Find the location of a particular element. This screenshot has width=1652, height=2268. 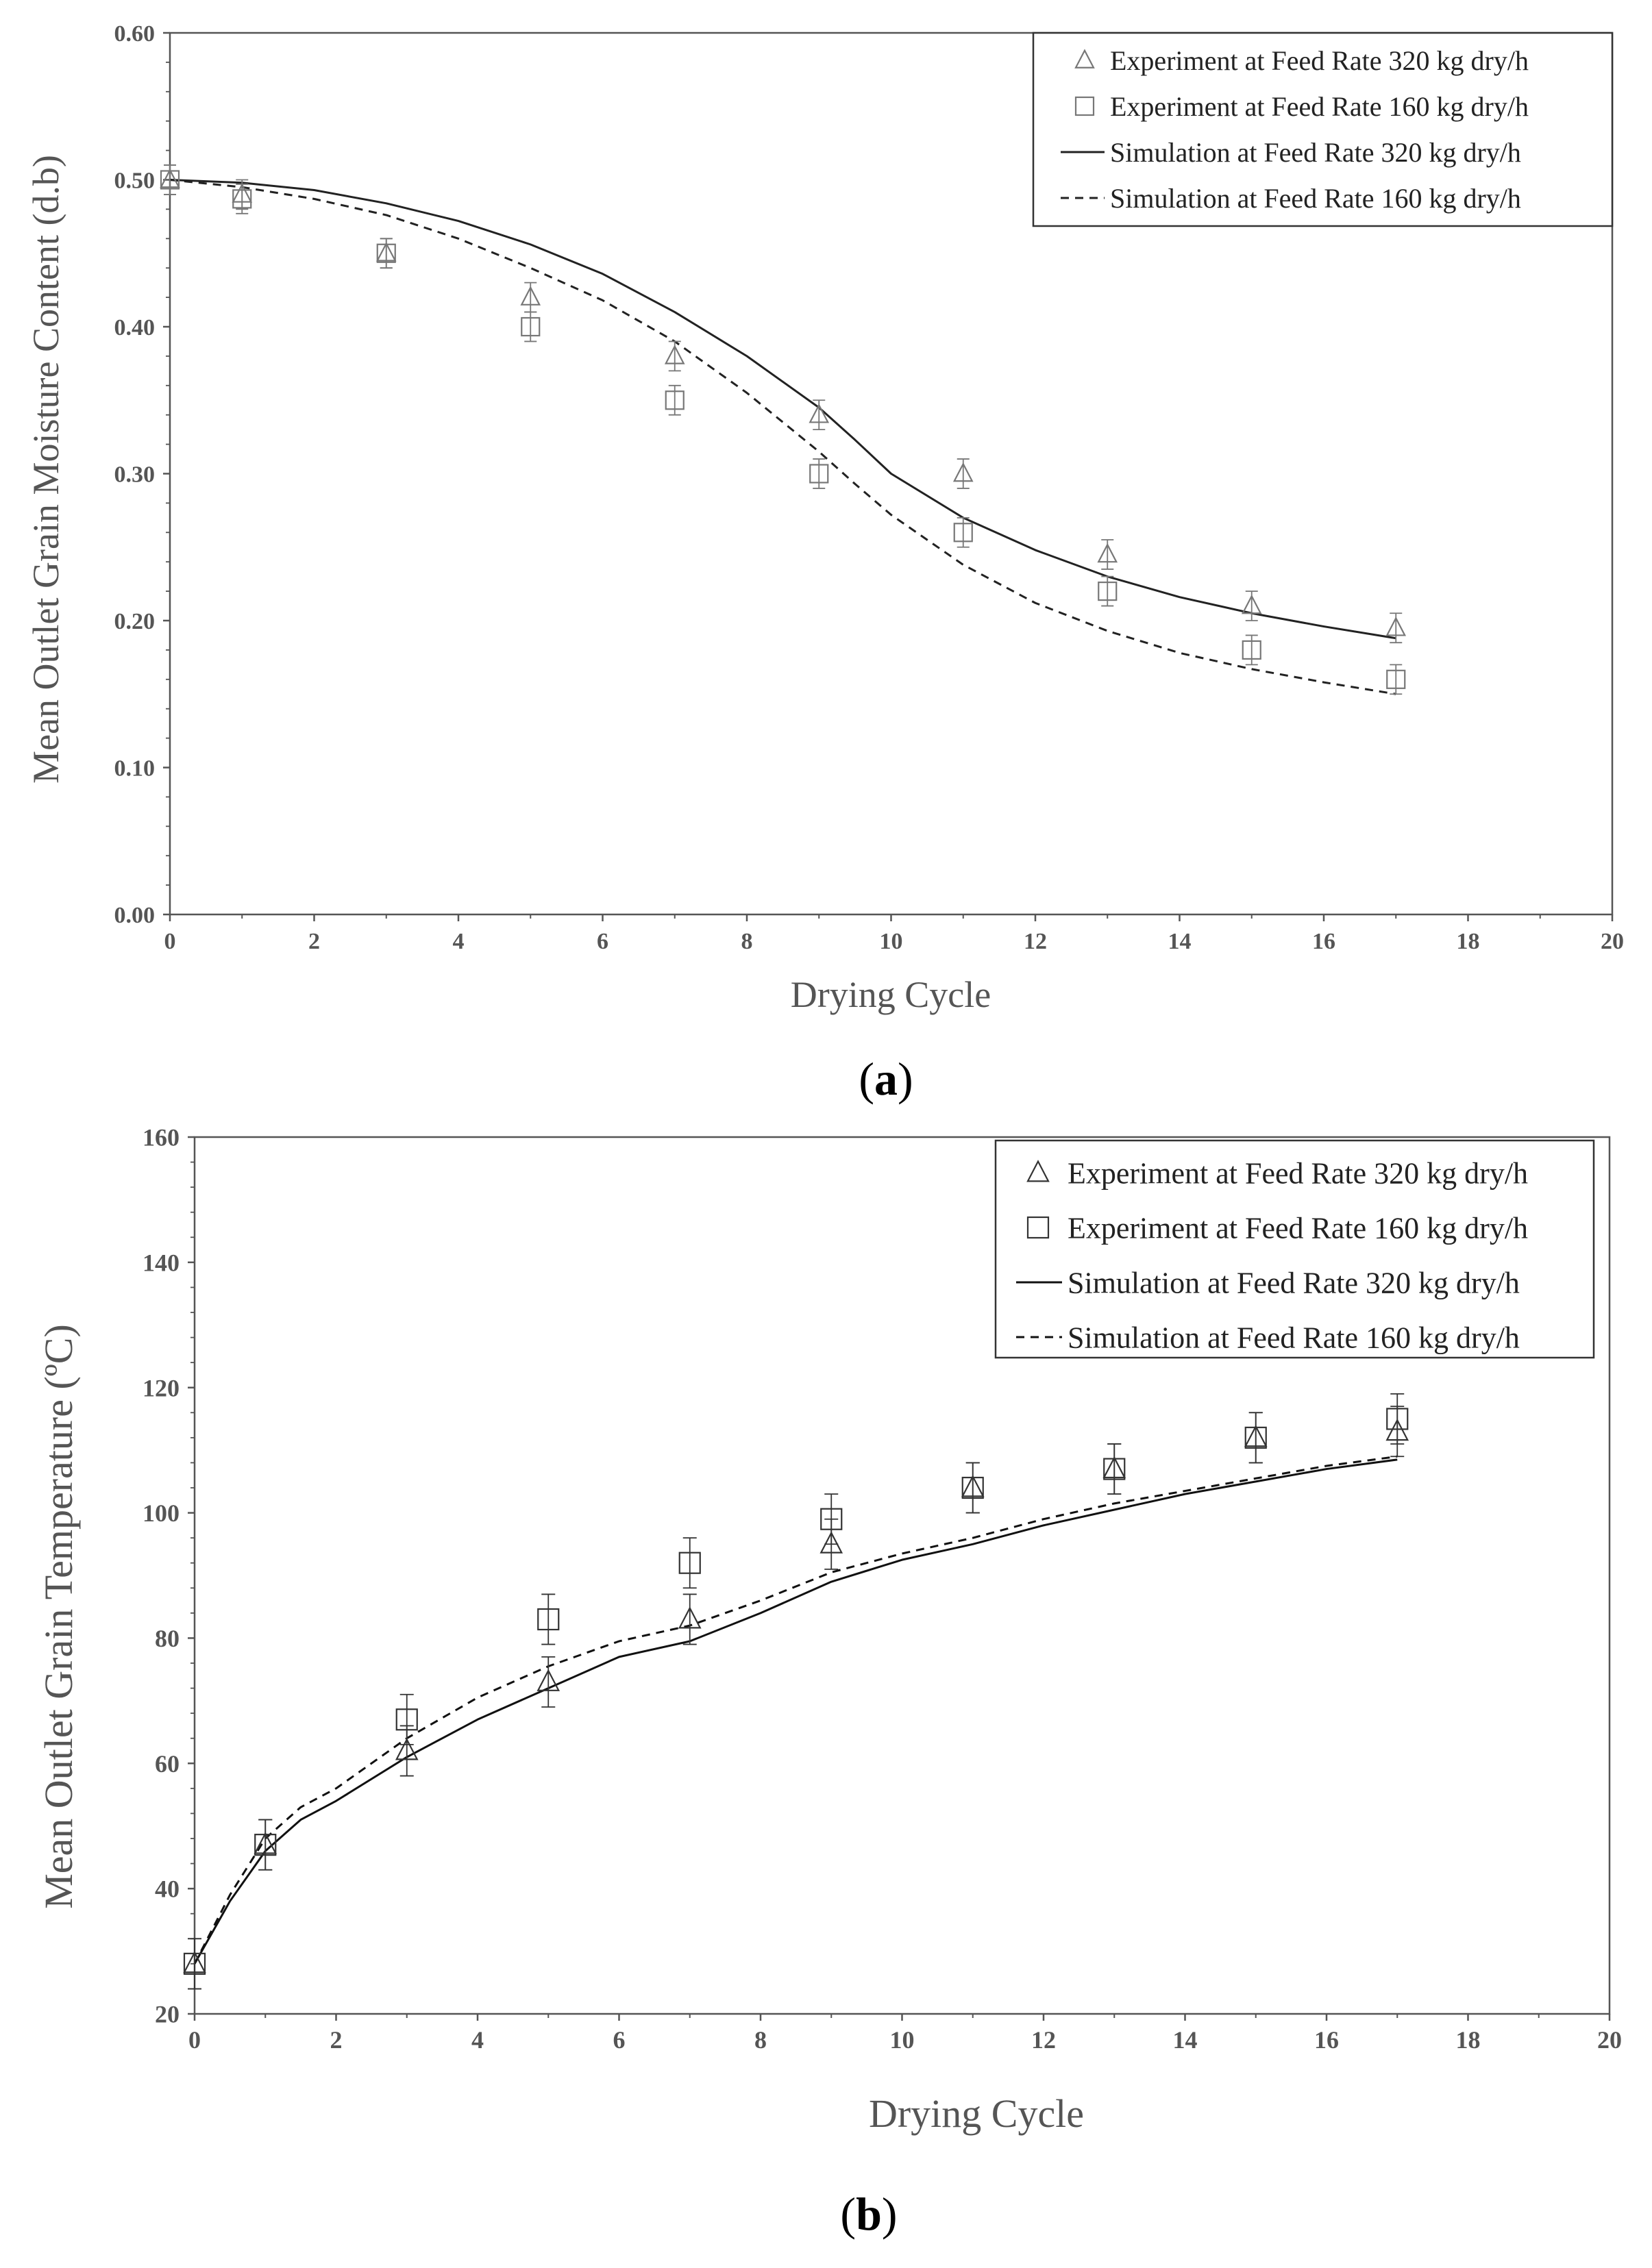

triangle-marker-icon is located at coordinates (1038, 1171).